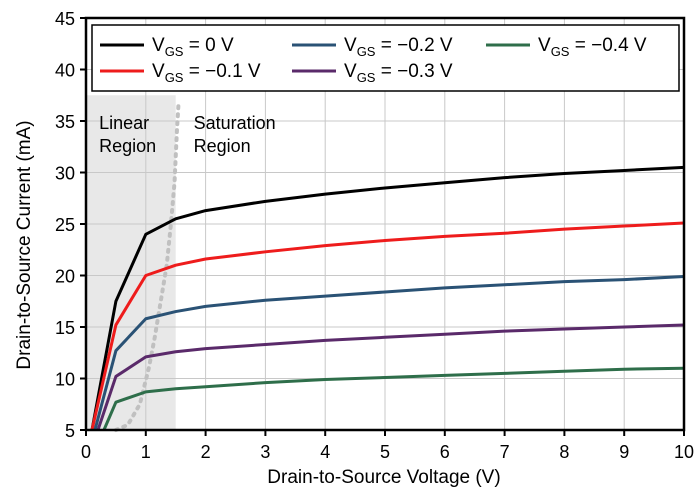  Describe the element at coordinates (325, 452) in the screenshot. I see `x-tick-label: 4` at that location.